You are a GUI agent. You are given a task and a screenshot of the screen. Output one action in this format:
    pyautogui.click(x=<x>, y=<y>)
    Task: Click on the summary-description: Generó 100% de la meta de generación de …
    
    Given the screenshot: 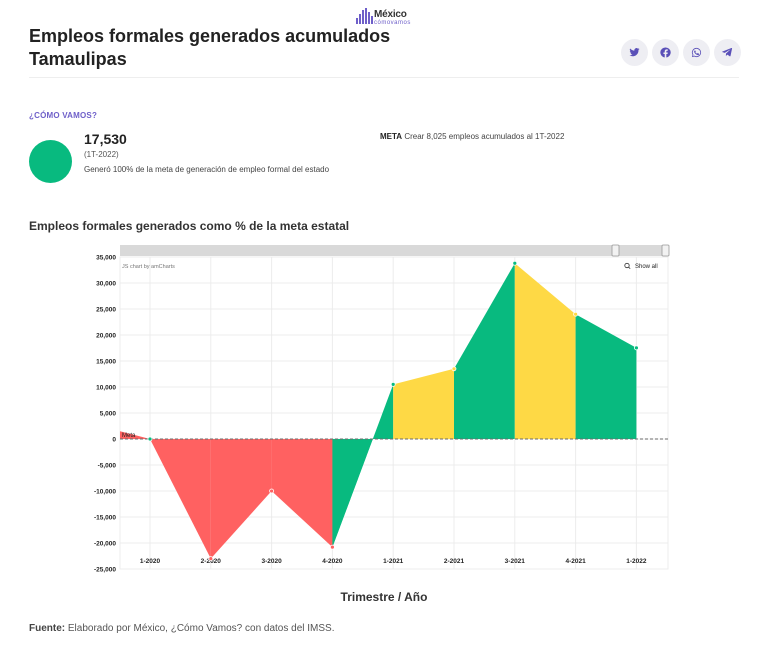 What is the action you would take?
    pyautogui.click(x=207, y=169)
    